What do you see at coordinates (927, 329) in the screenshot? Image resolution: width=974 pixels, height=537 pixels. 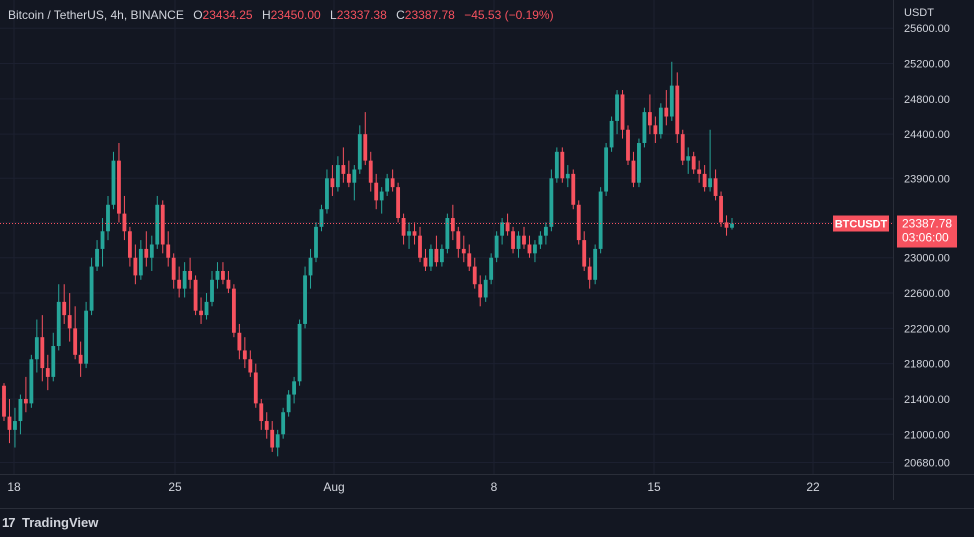 I see `price-tick-label: 22200.00` at bounding box center [927, 329].